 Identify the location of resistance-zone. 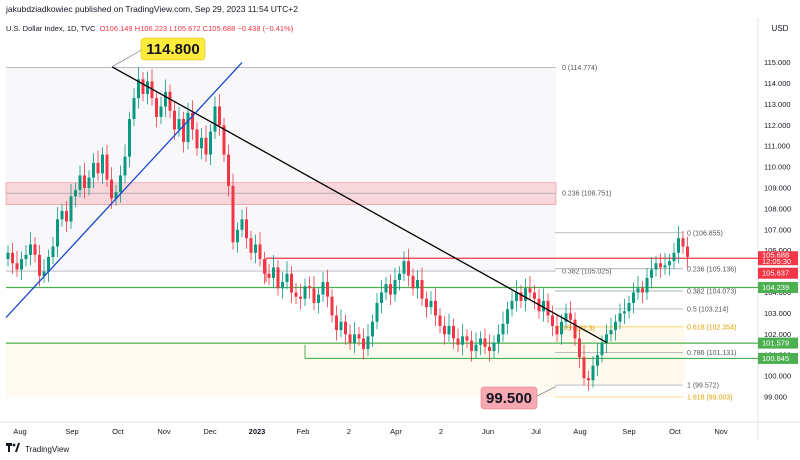
(281, 193).